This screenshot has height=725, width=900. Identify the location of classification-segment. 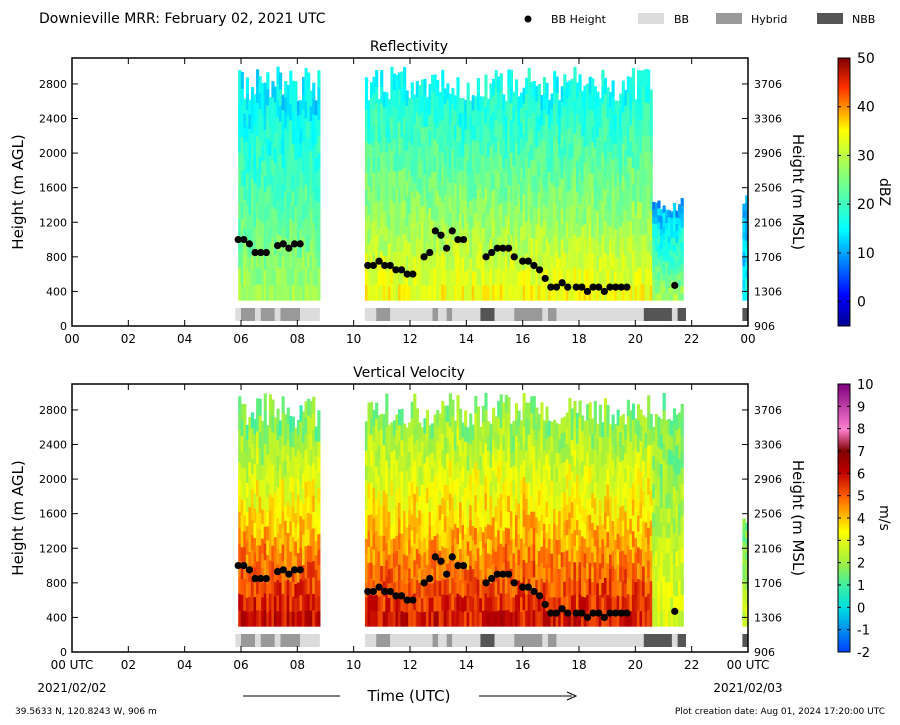
(248, 314).